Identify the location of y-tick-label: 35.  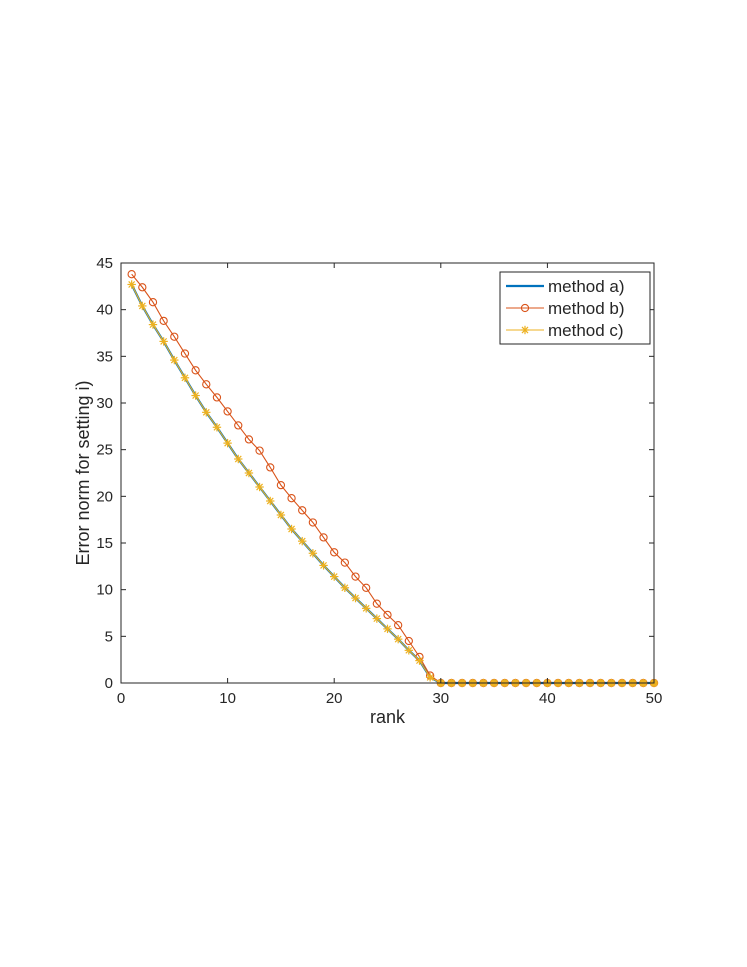
(104, 356).